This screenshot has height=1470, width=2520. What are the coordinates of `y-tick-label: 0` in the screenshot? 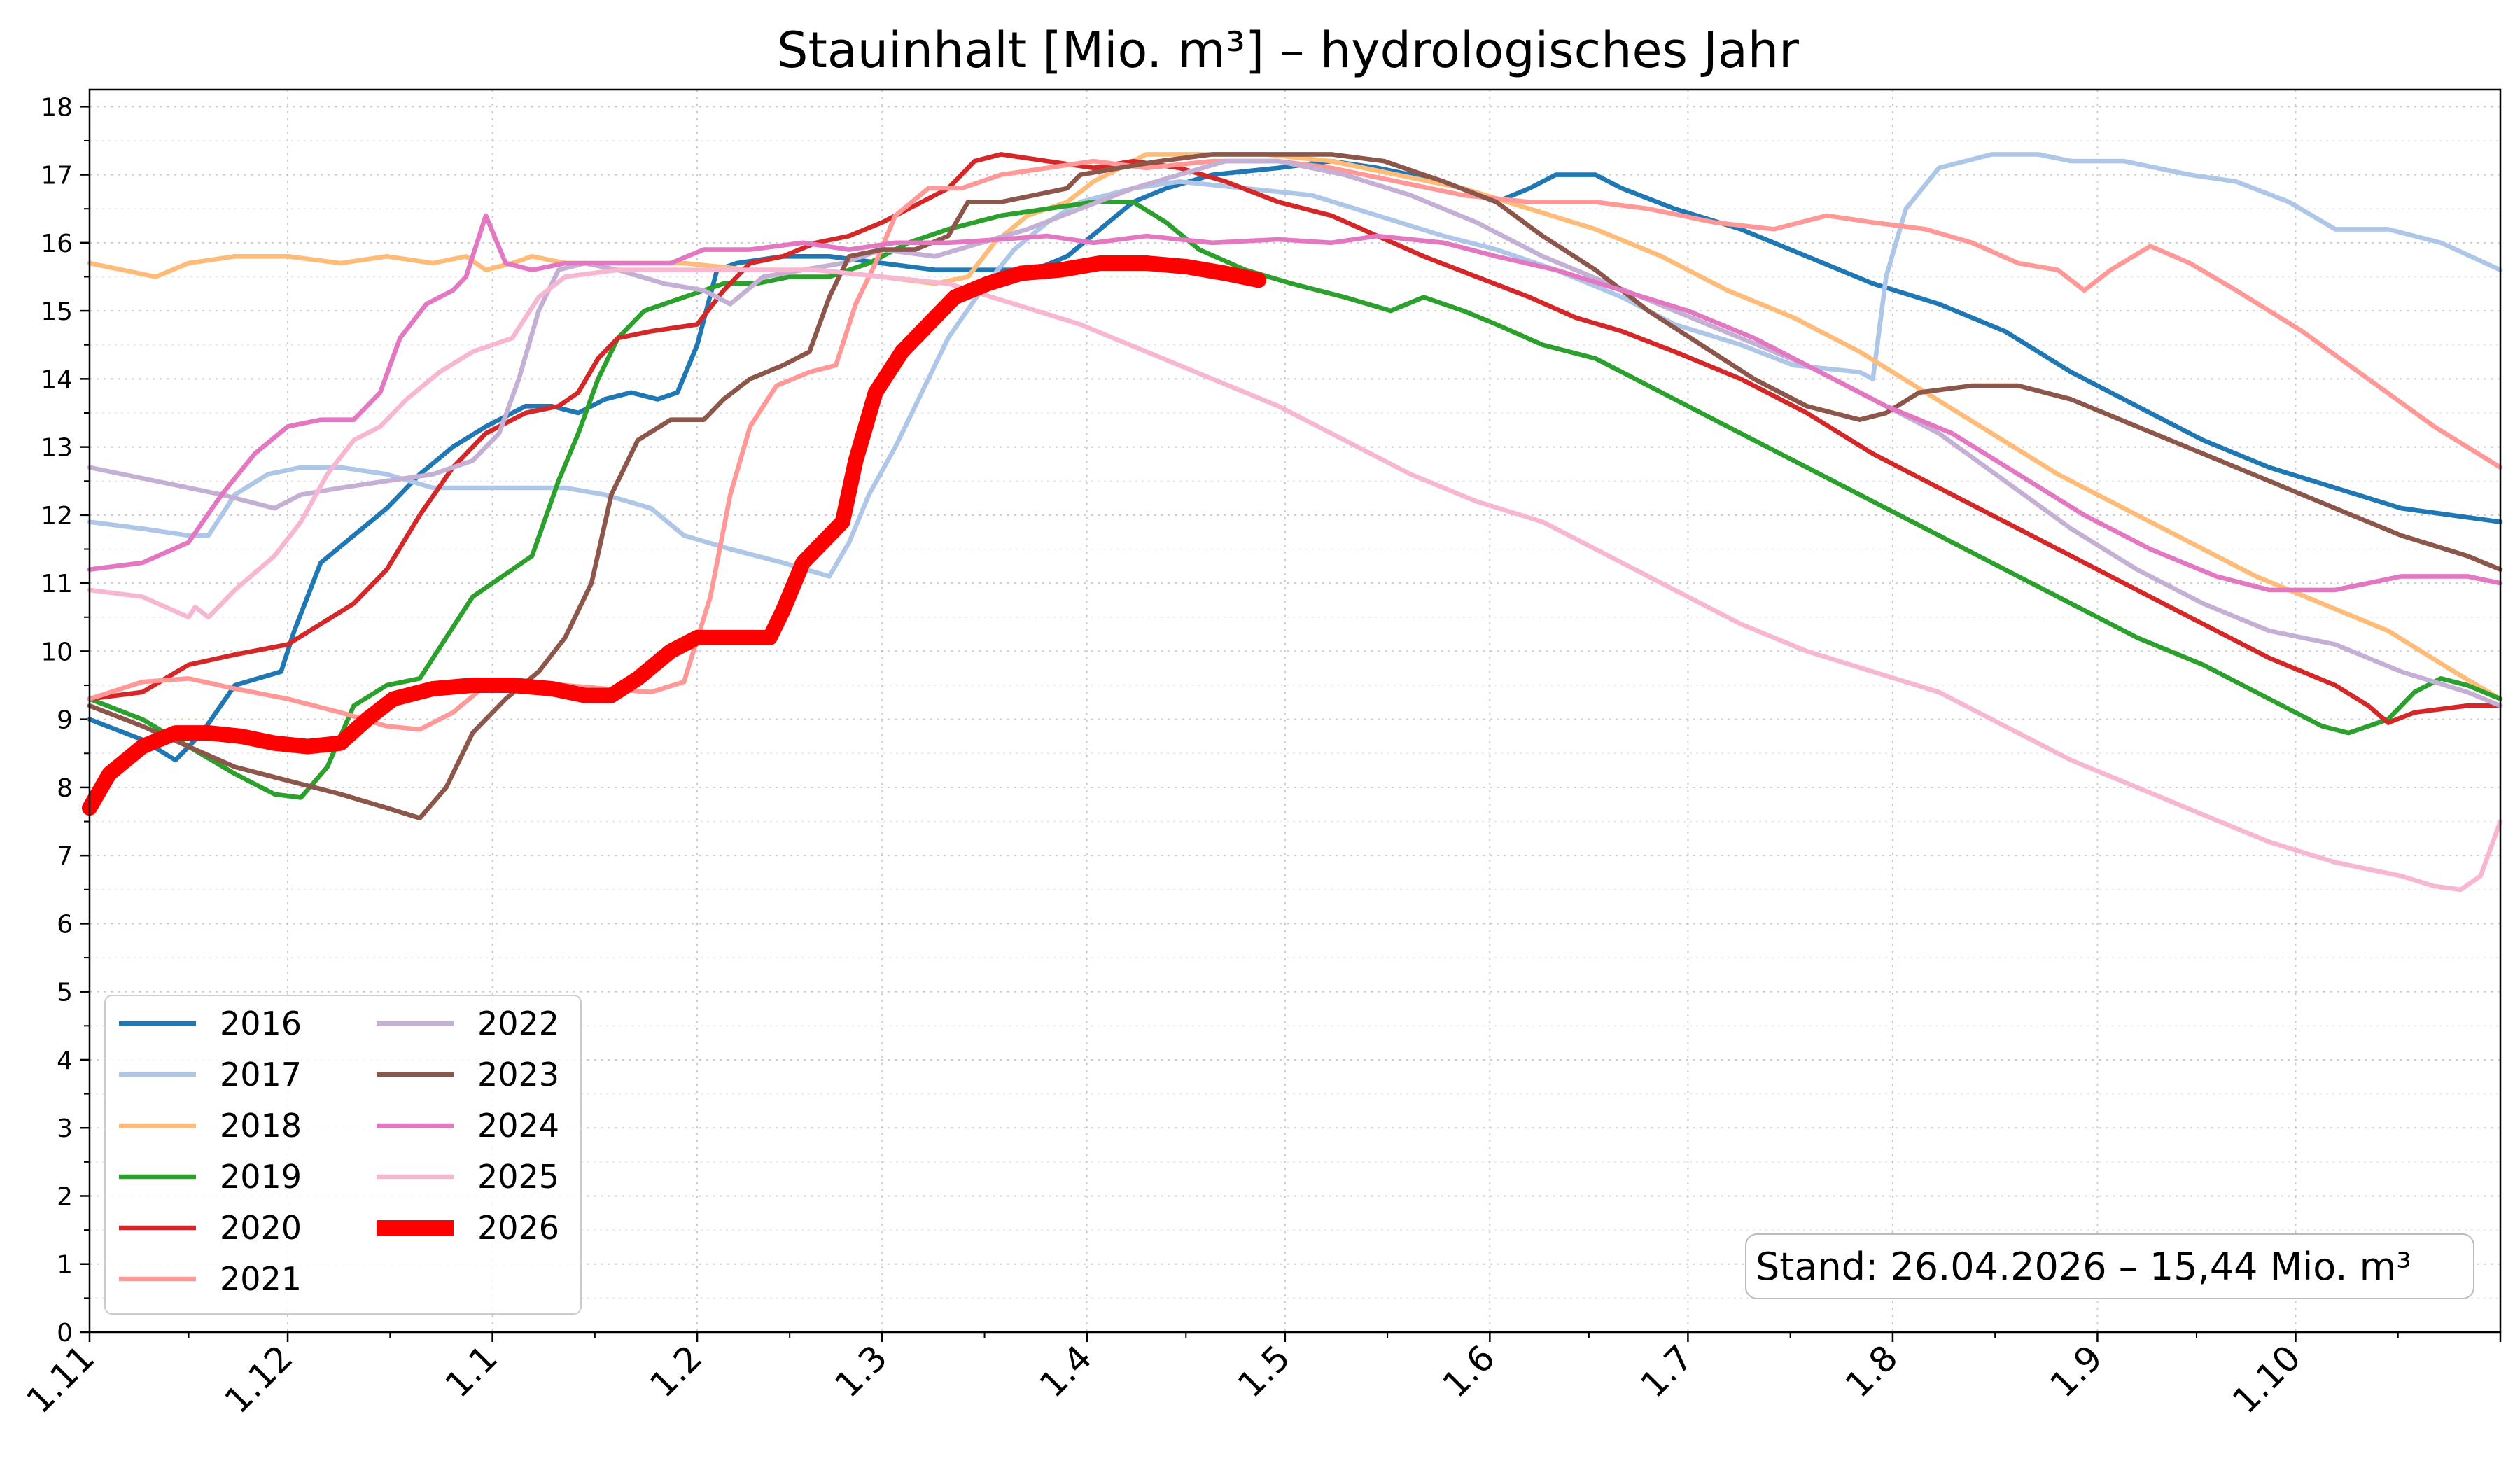 It's located at (65, 1333).